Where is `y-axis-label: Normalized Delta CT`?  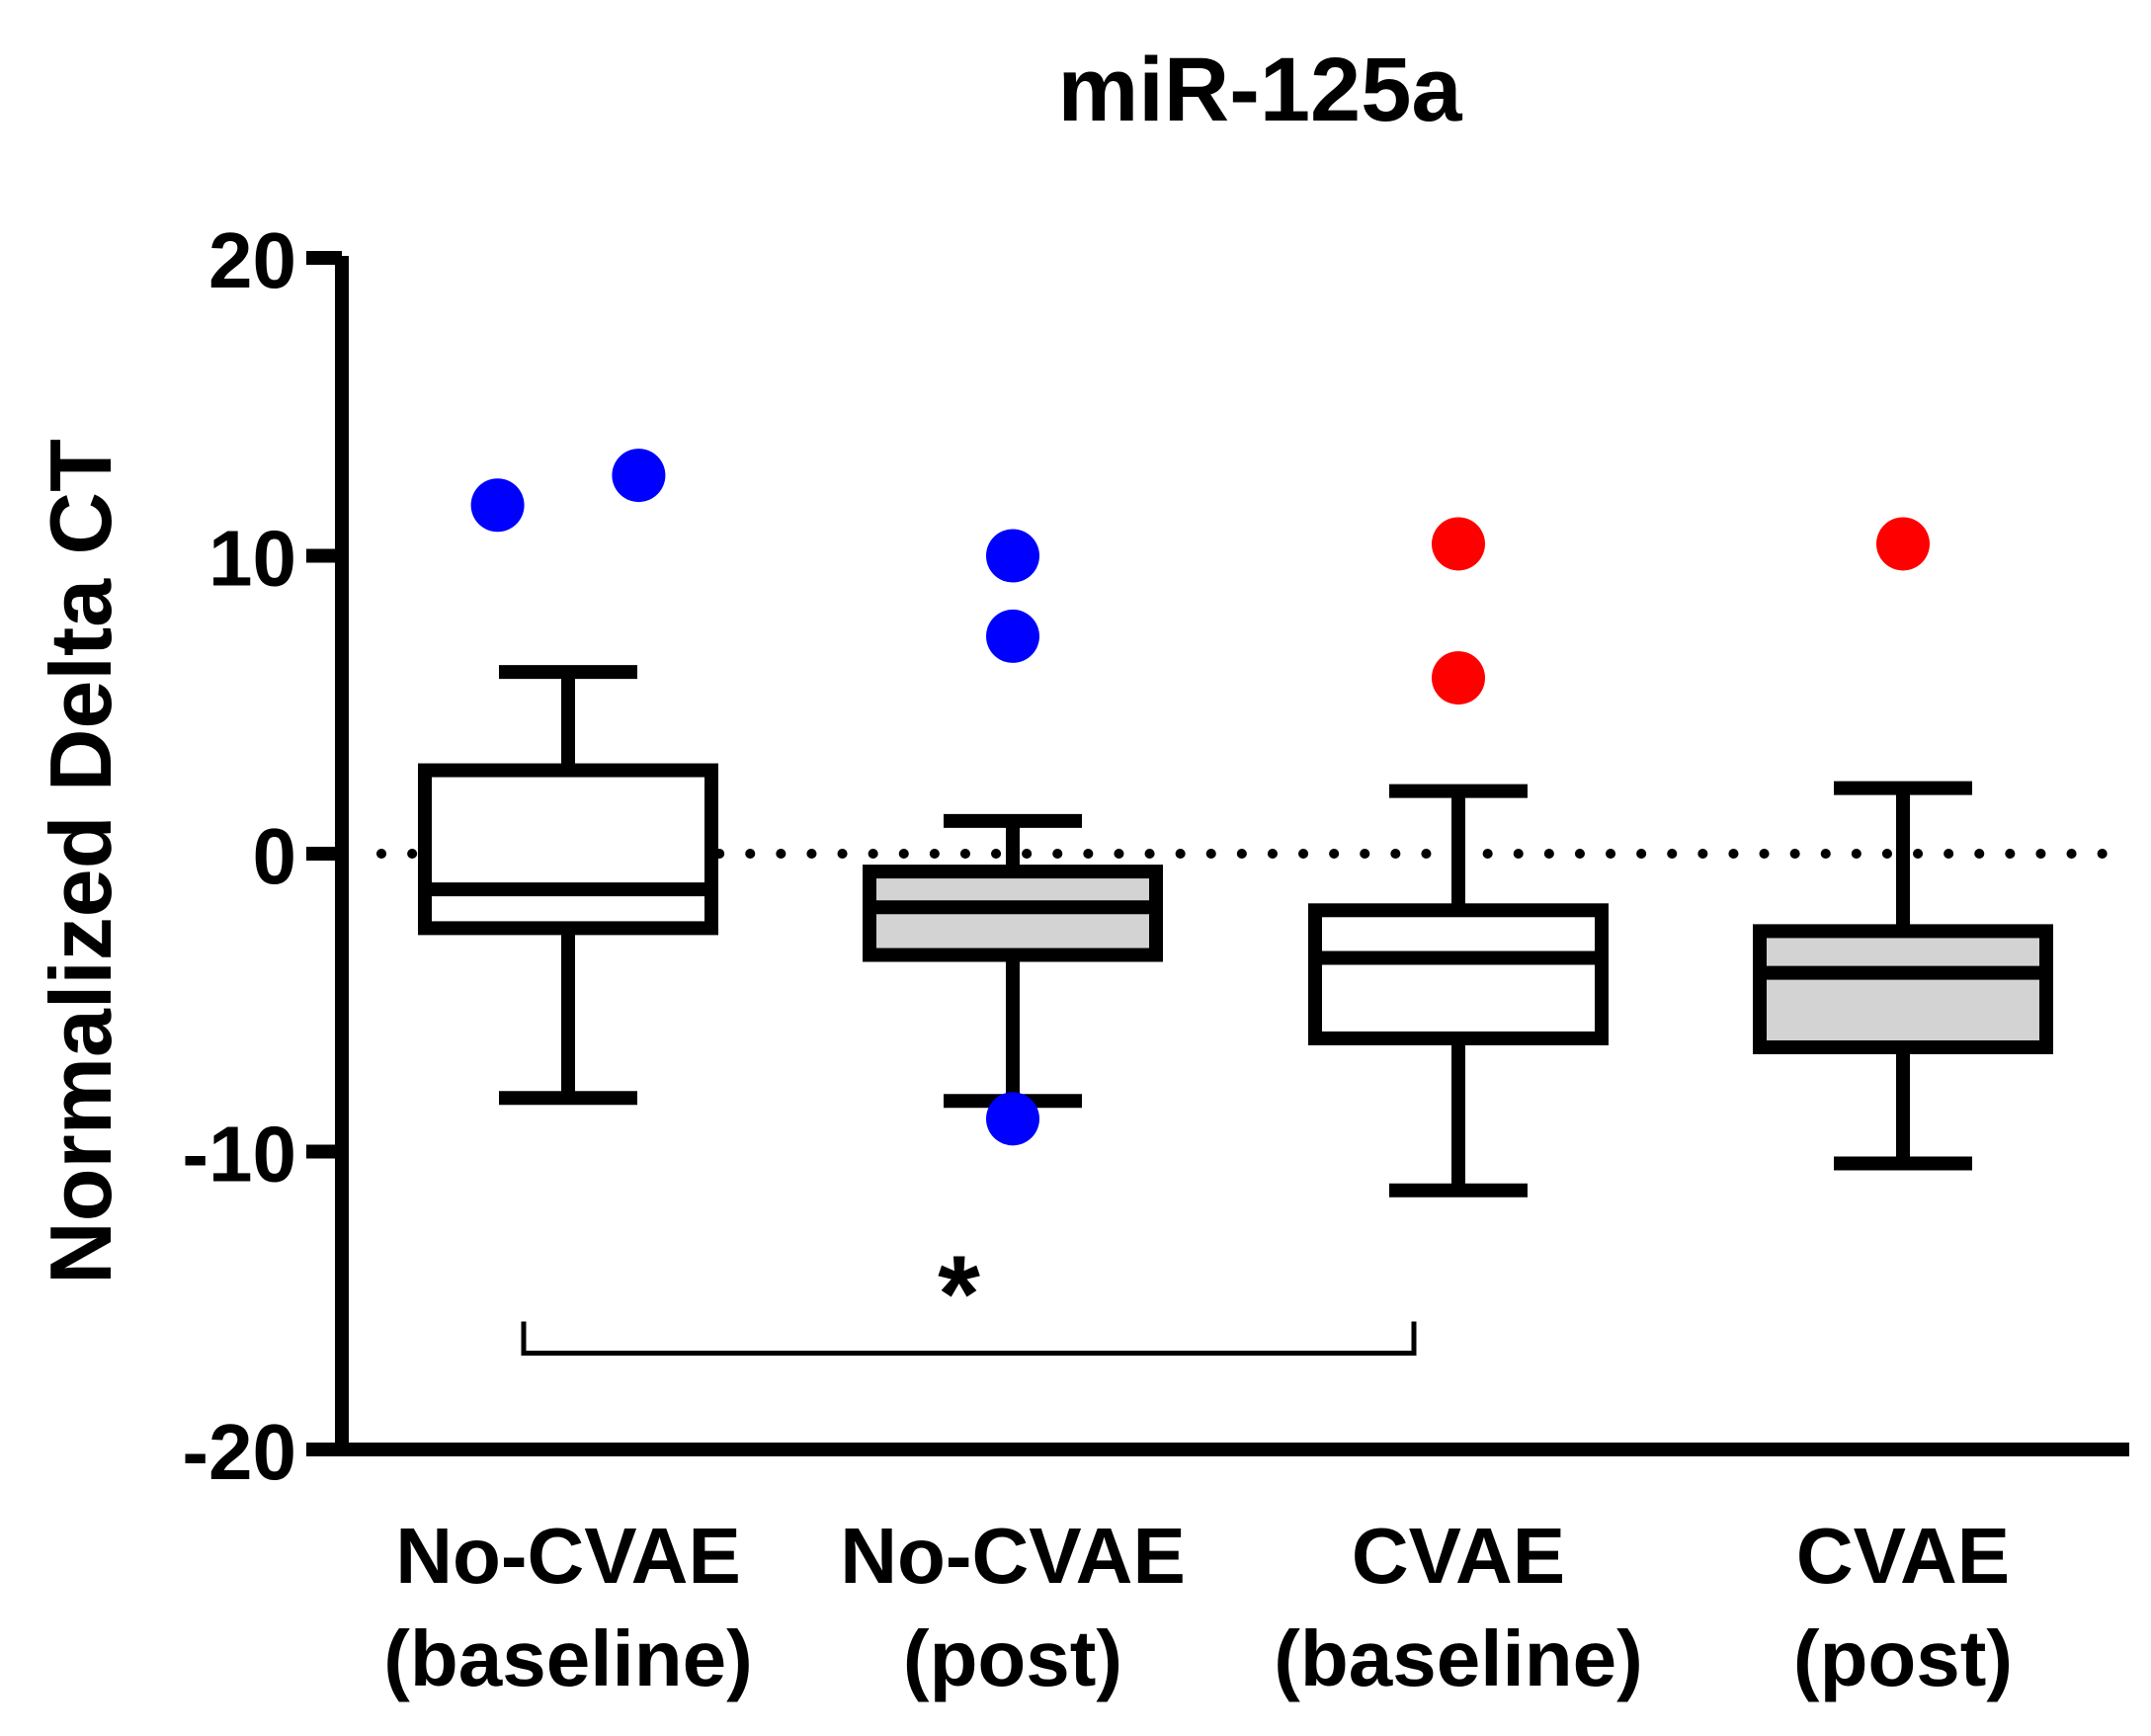
y-axis-label: Normalized Delta CT is located at coordinates (80, 862).